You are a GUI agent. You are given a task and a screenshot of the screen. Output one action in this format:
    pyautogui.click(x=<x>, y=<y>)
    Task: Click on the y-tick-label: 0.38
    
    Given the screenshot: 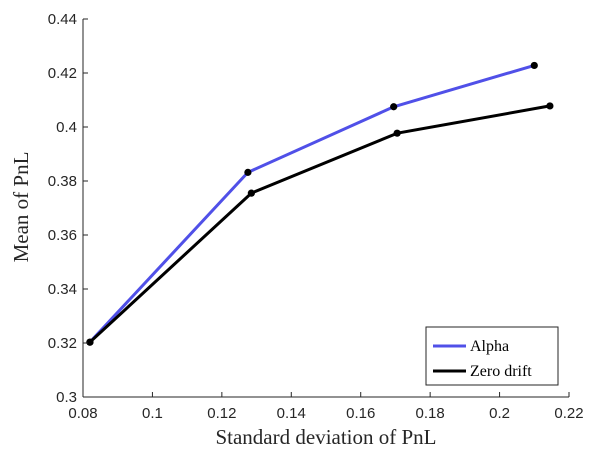 What is the action you would take?
    pyautogui.click(x=62, y=181)
    